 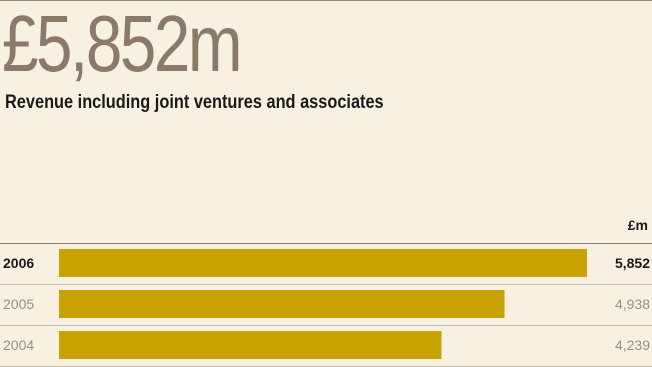 What do you see at coordinates (122, 44) in the screenshot?
I see `headline-figure: £5,852m` at bounding box center [122, 44].